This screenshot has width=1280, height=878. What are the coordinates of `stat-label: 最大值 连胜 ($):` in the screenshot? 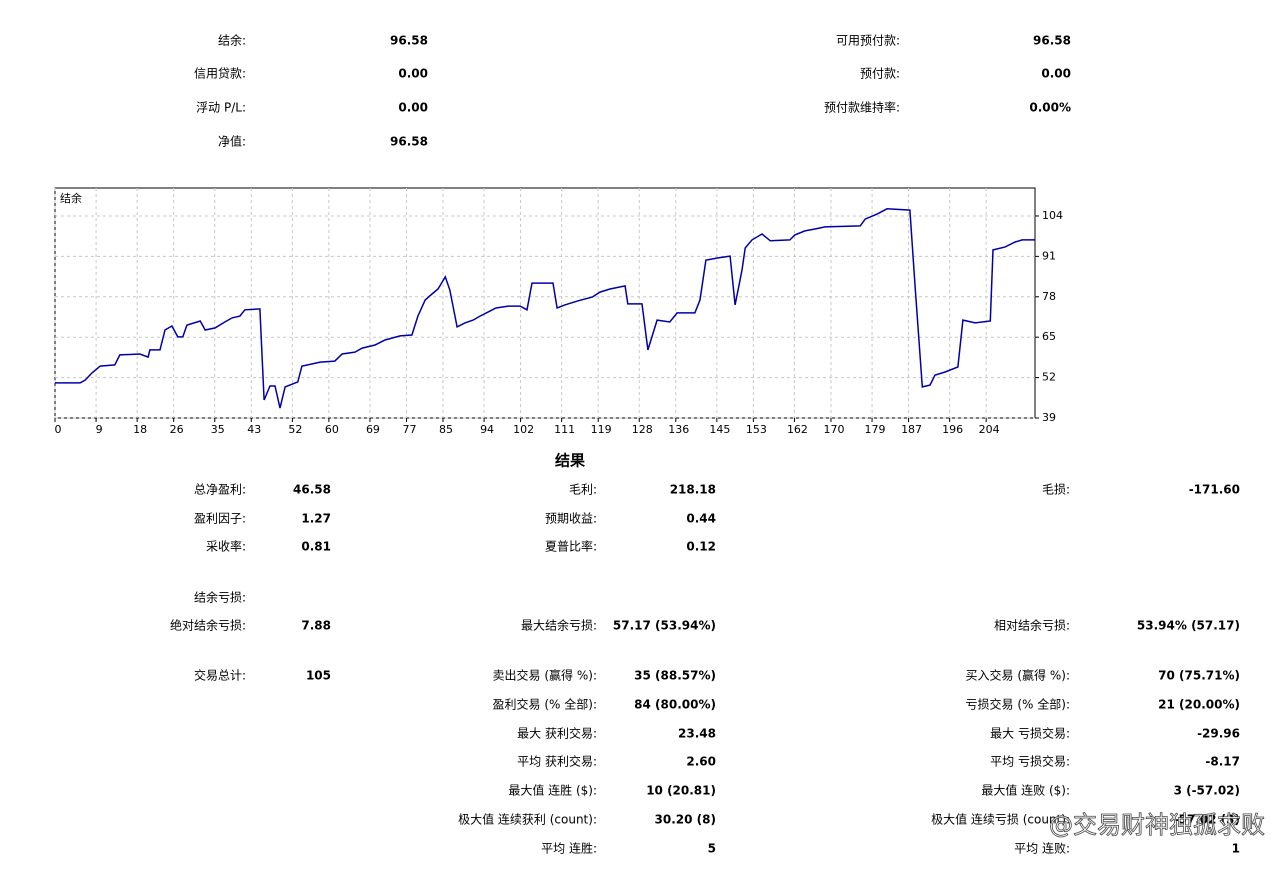 It's located at (552, 790).